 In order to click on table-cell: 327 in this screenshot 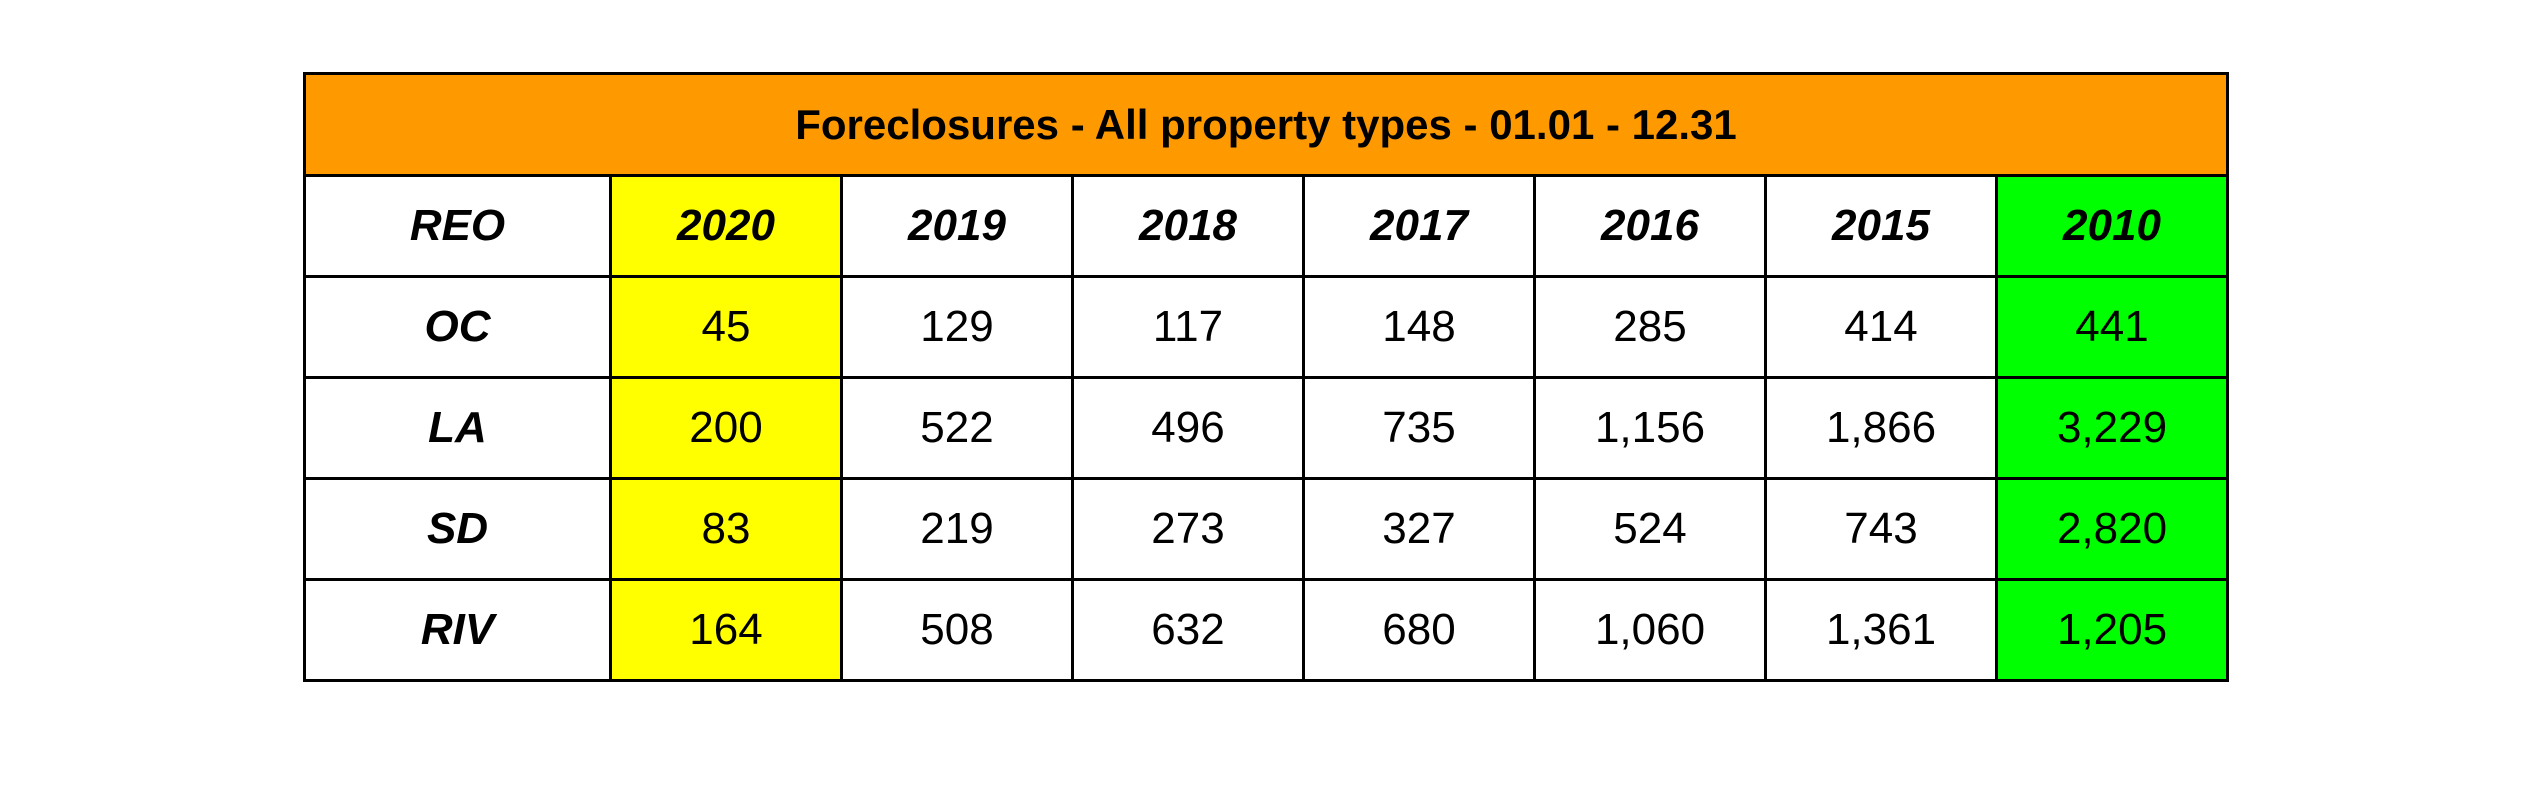, I will do `click(1419, 529)`.